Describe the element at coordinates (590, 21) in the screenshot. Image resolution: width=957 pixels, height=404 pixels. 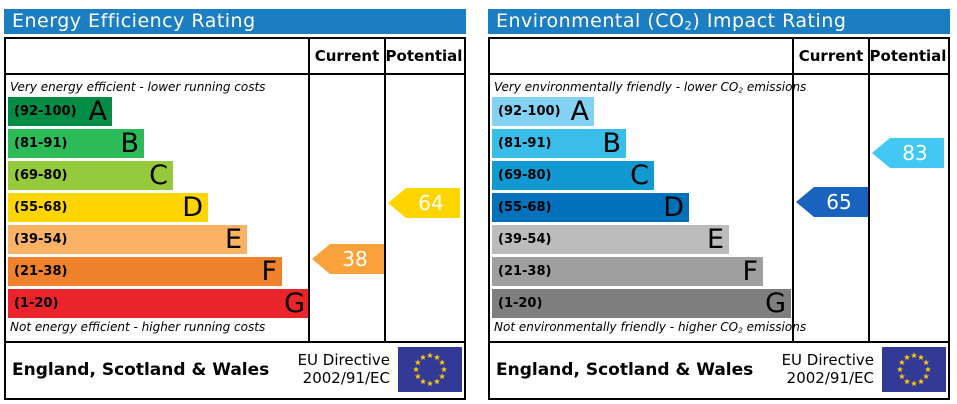
I see `title-text: Environmental (CO` at that location.